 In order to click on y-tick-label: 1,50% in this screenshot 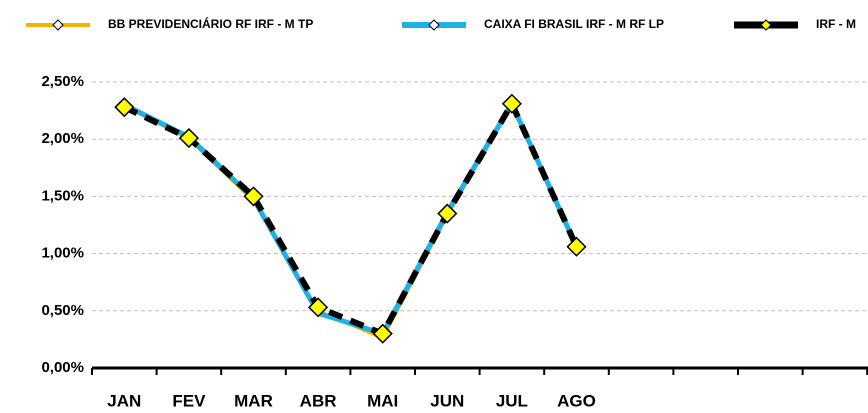, I will do `click(62, 195)`.